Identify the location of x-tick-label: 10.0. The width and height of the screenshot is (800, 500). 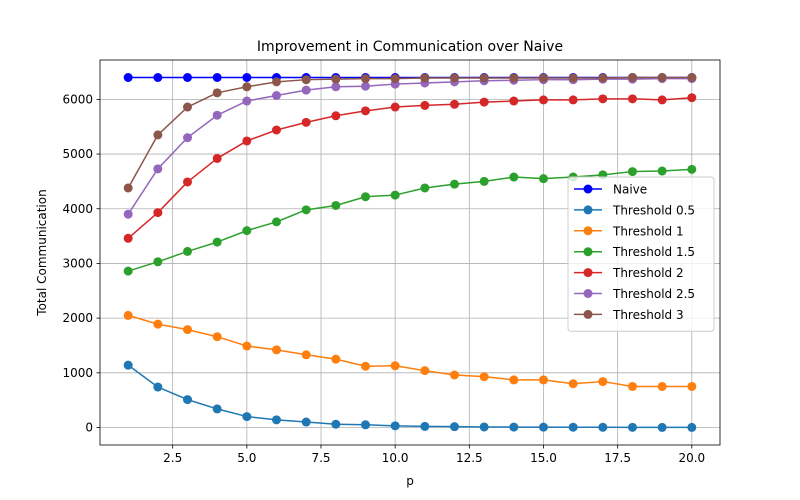
(395, 458).